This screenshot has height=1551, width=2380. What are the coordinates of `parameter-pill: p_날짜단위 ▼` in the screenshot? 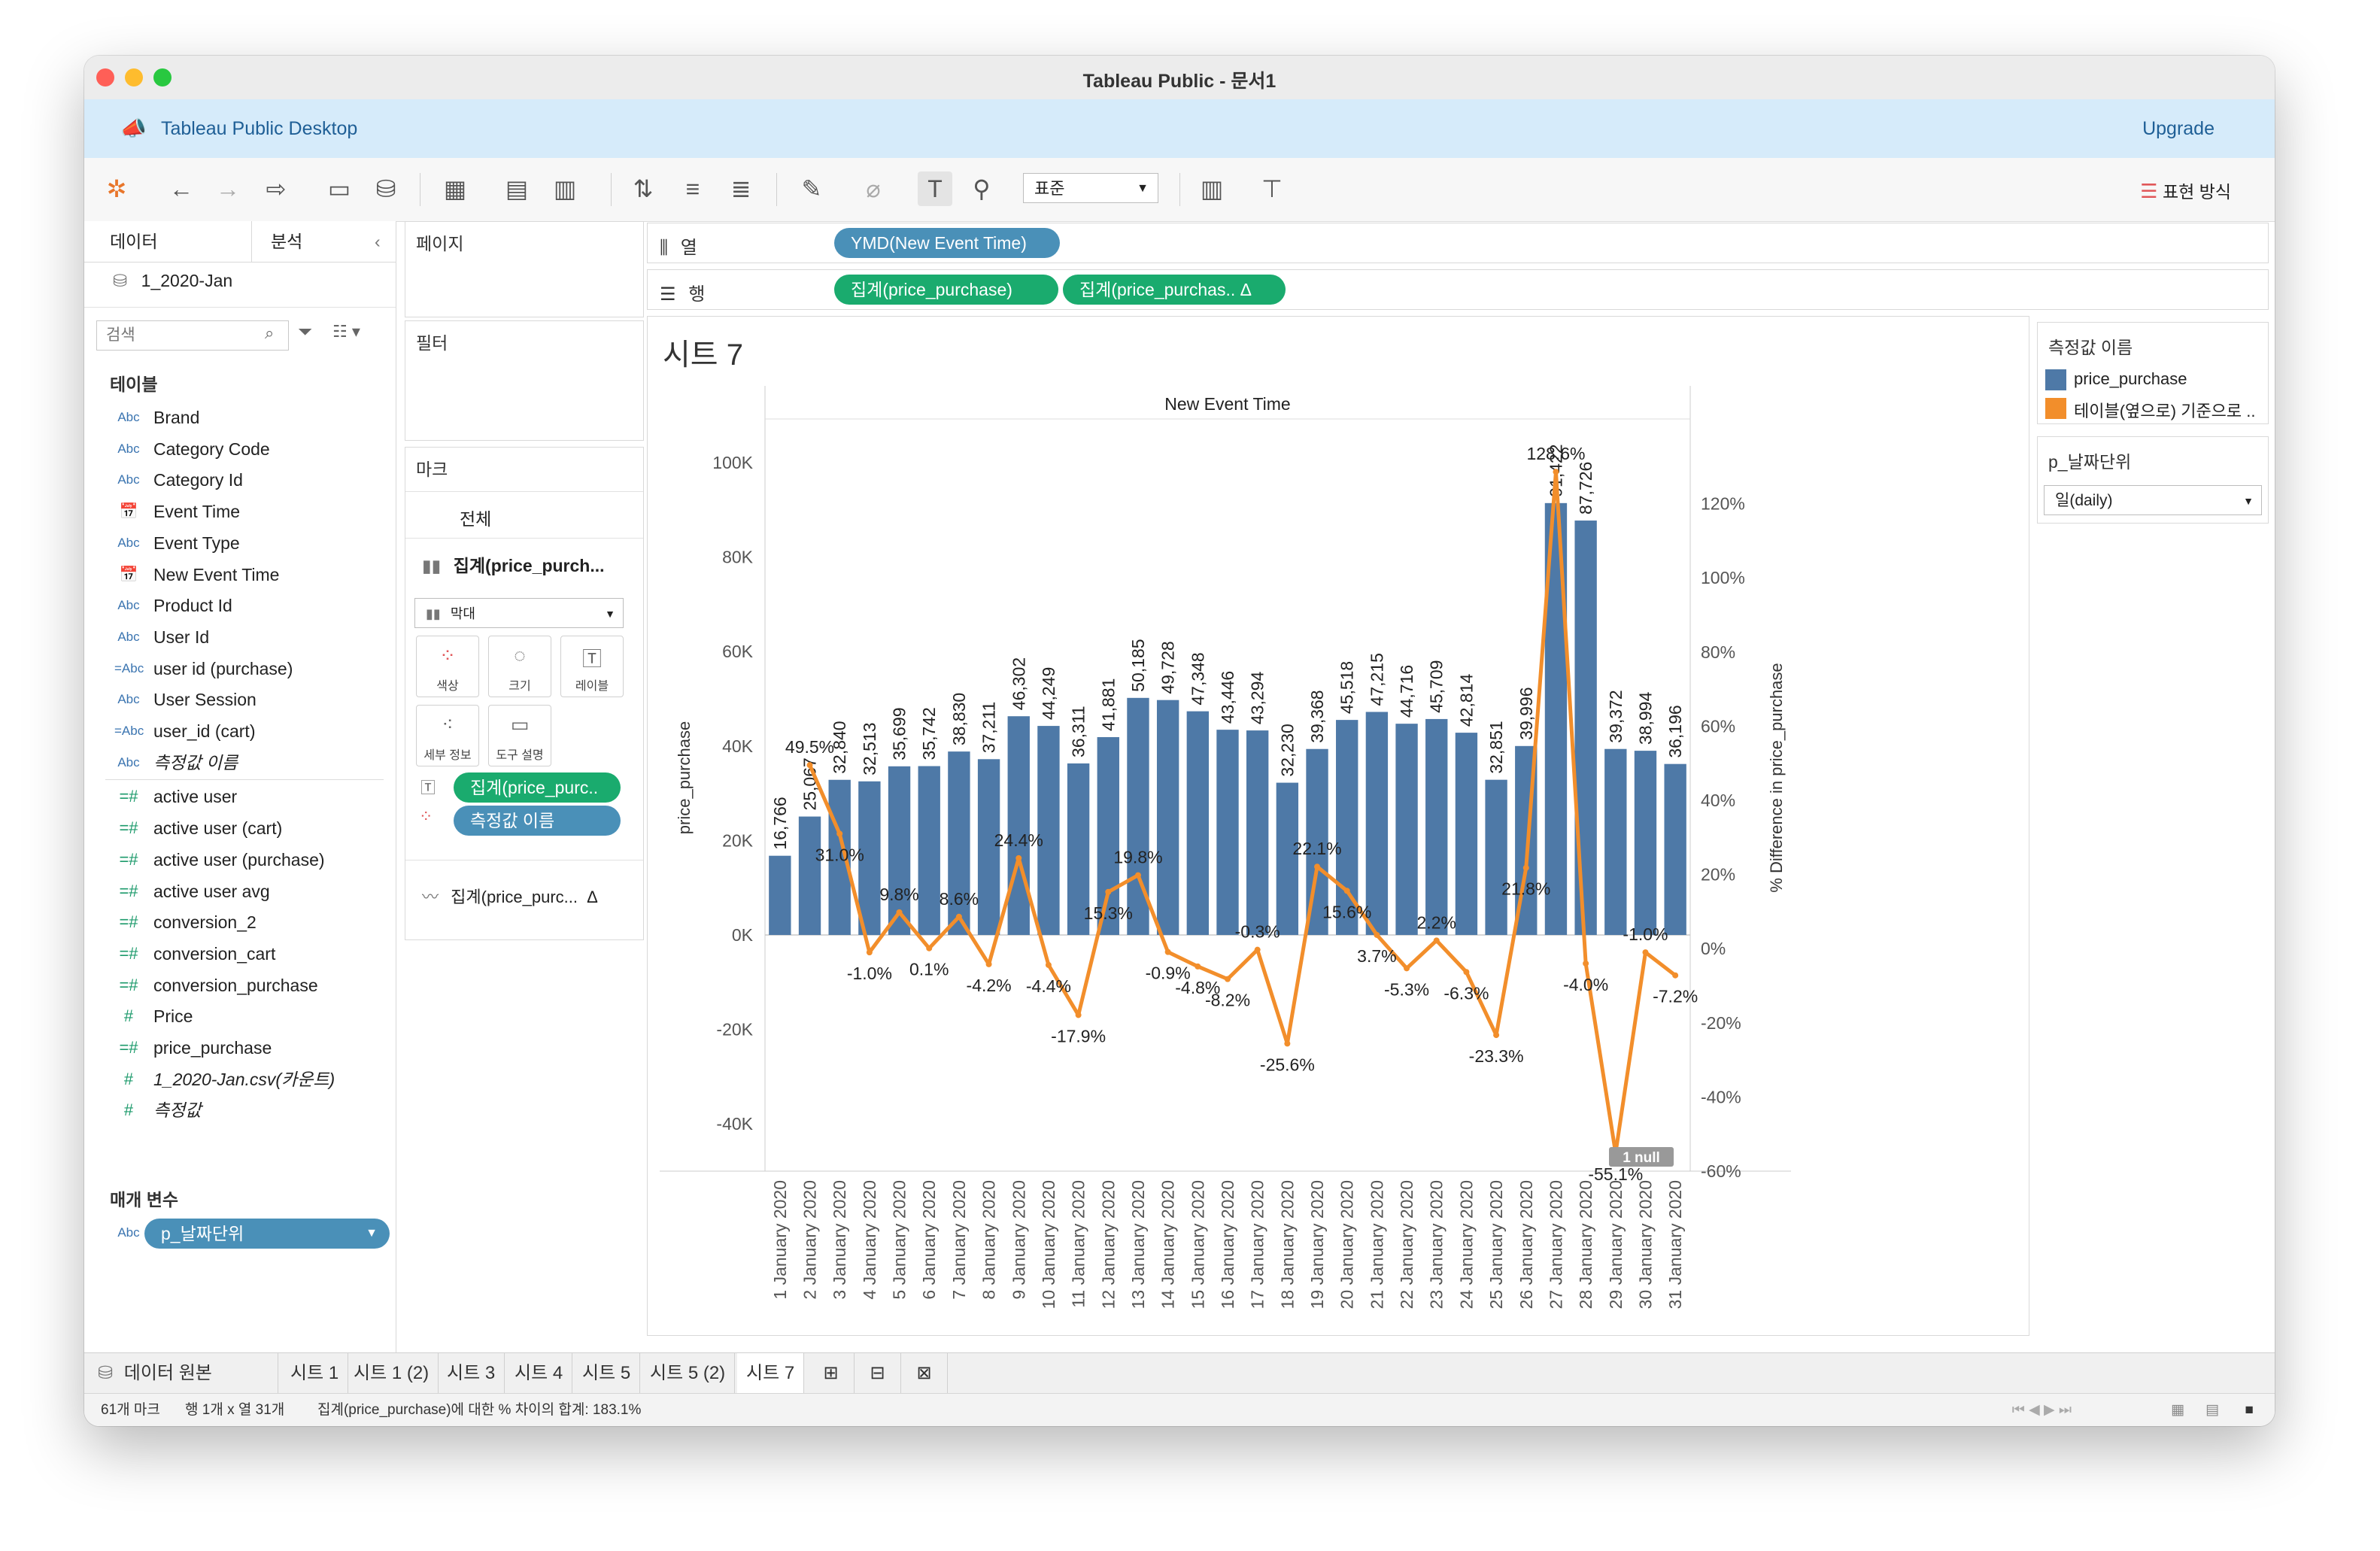 It's located at (267, 1234).